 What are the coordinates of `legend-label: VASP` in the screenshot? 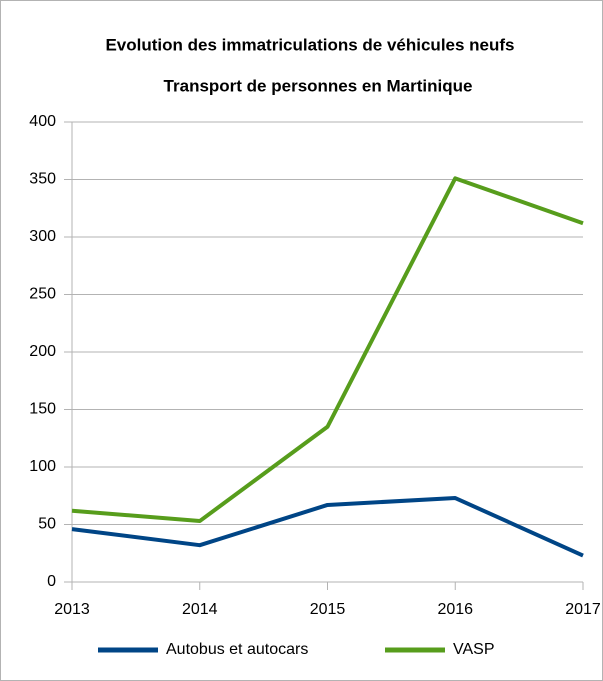 It's located at (474, 649).